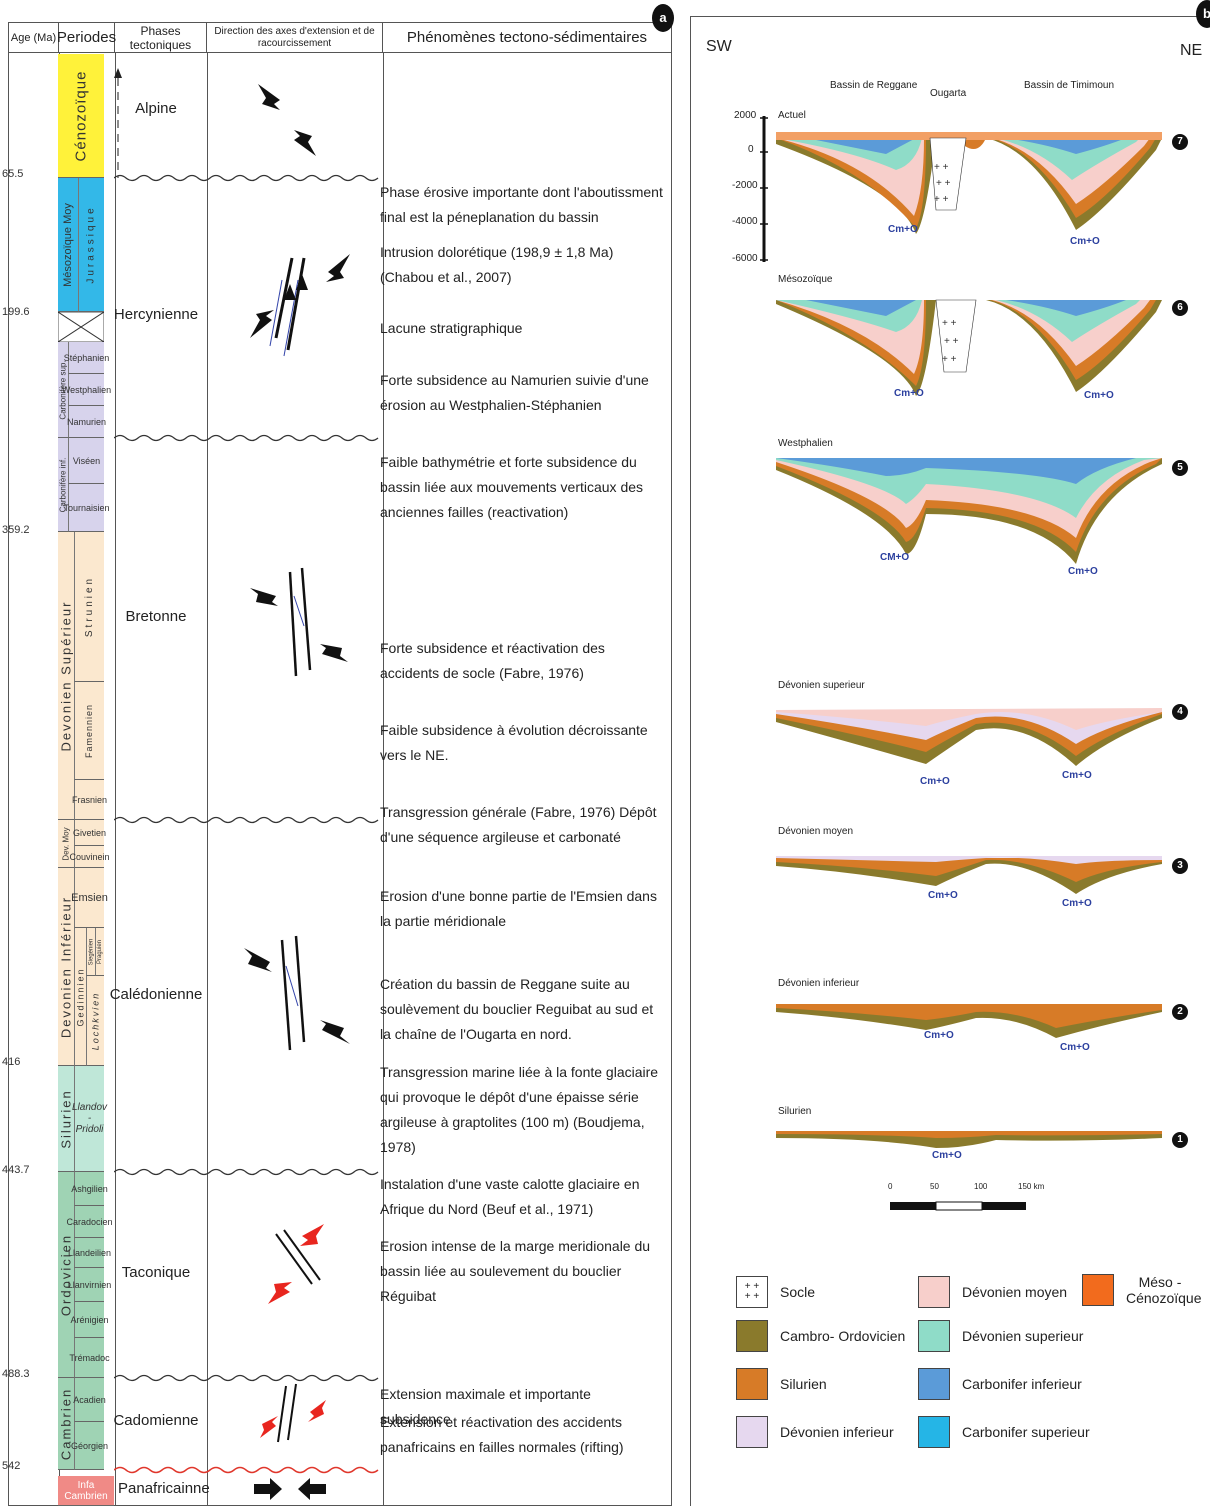  Describe the element at coordinates (1000, 1384) in the screenshot. I see `legend-carbonifer-inferieur: Carbonifer inferieur` at that location.